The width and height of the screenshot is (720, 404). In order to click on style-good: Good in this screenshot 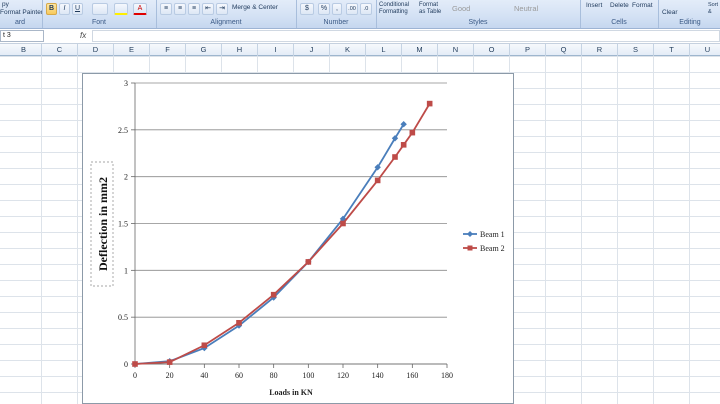, I will do `click(461, 8)`.